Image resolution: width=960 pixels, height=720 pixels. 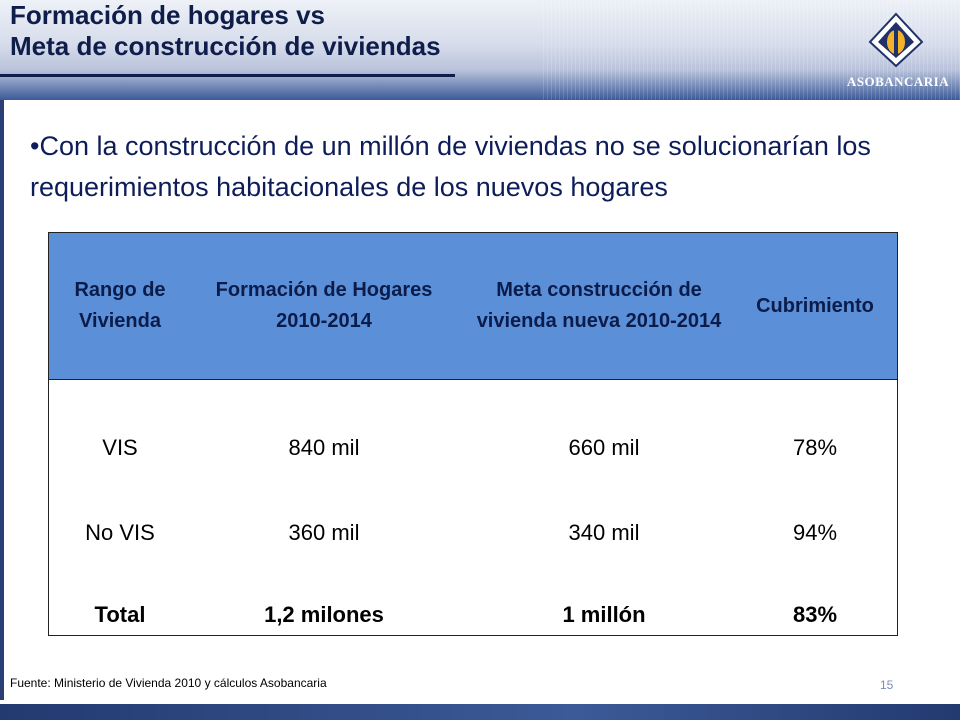 I want to click on title-line-1: Formación de hogares vs, so click(x=167, y=15).